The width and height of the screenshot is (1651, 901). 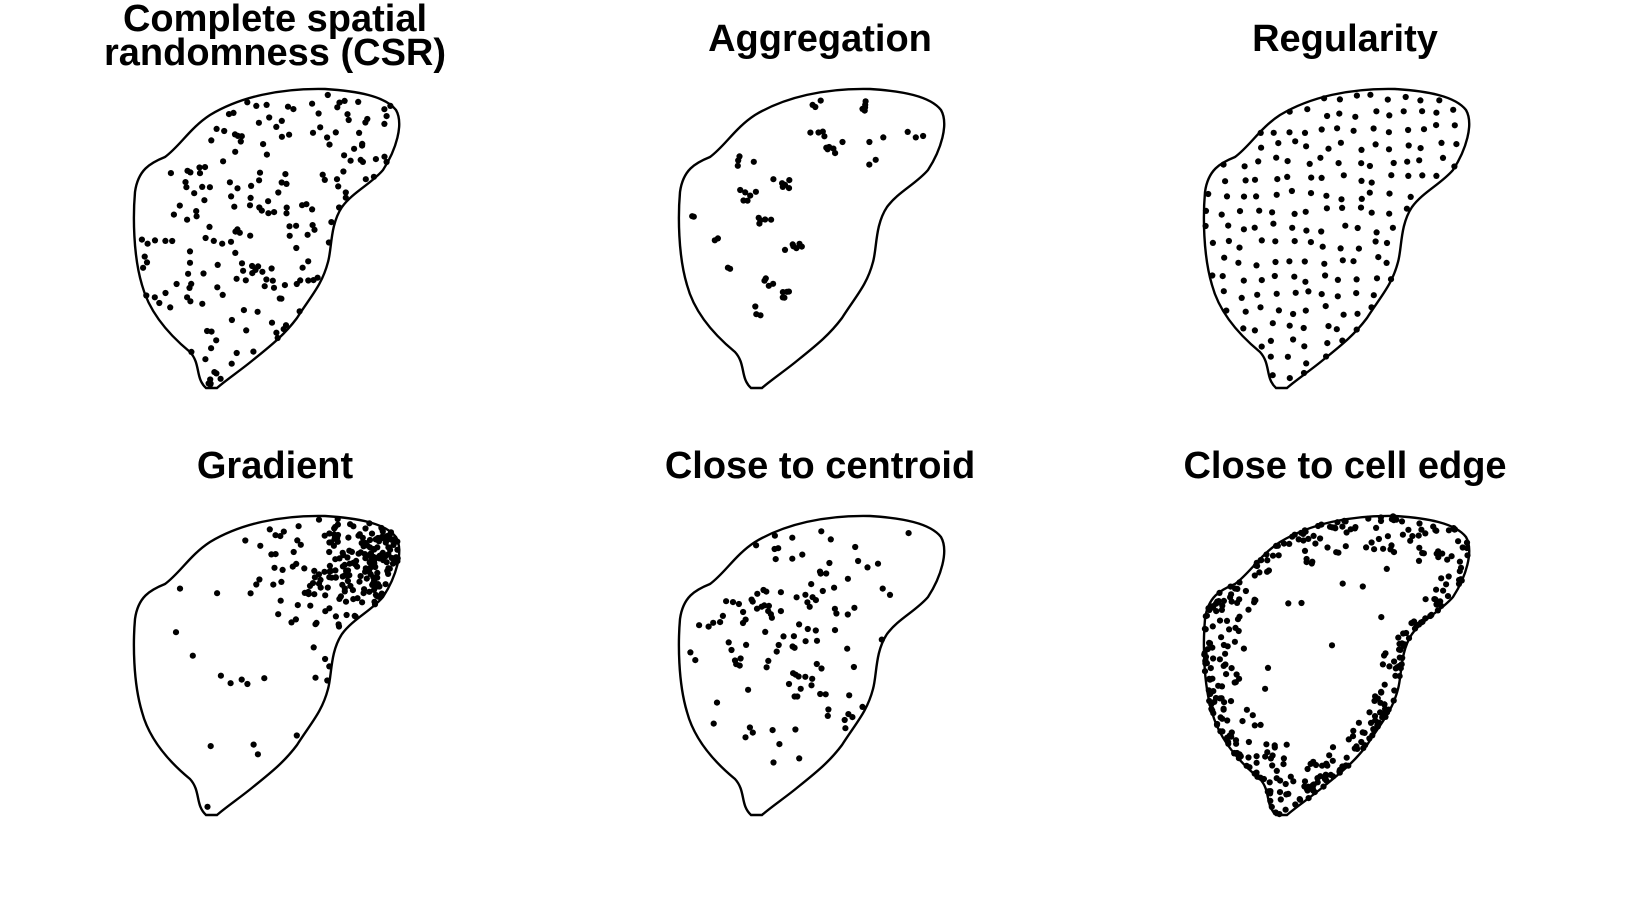 What do you see at coordinates (1336, 238) in the screenshot?
I see `cell-outline` at bounding box center [1336, 238].